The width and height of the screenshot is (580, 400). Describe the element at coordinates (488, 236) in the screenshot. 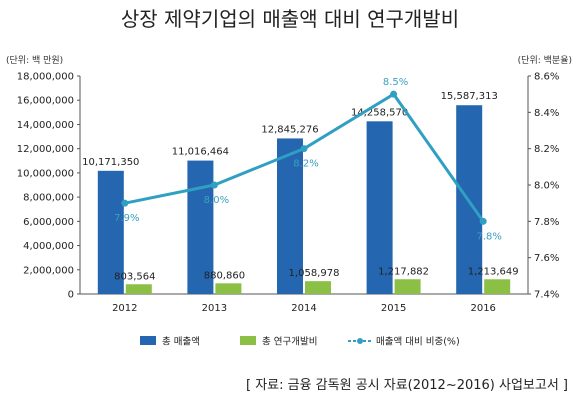

I see `ratio-point-label: 7.8%` at that location.